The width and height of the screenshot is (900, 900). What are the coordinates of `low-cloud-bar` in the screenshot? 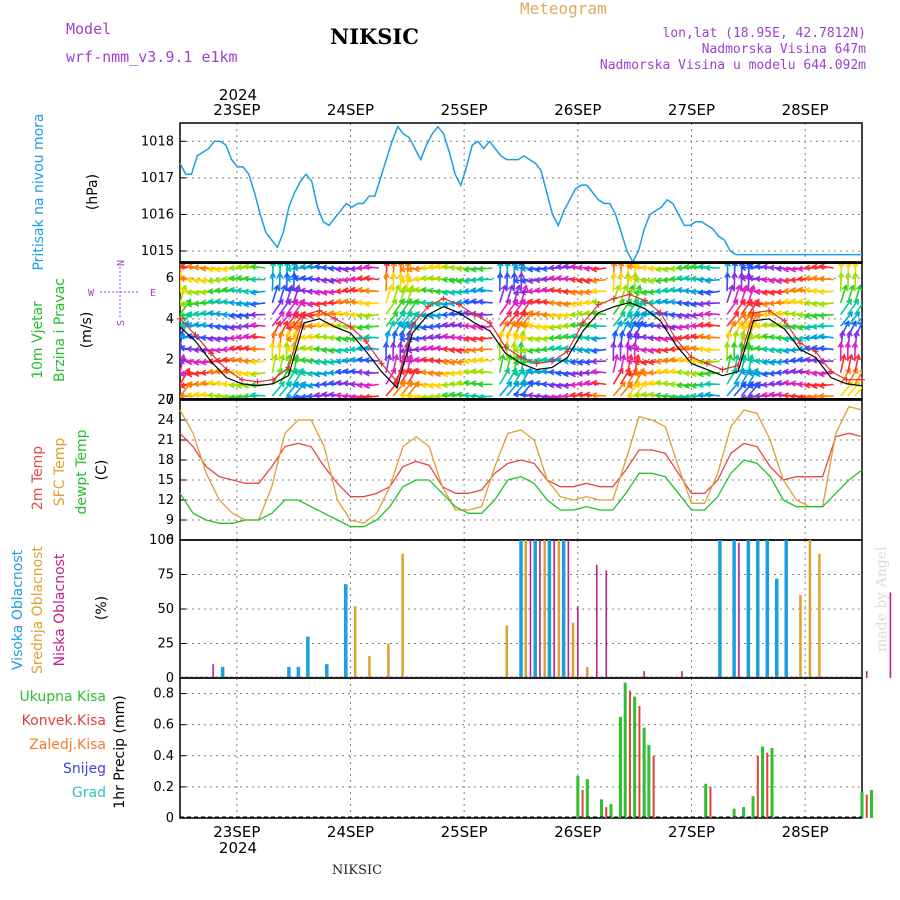 It's located at (568, 609).